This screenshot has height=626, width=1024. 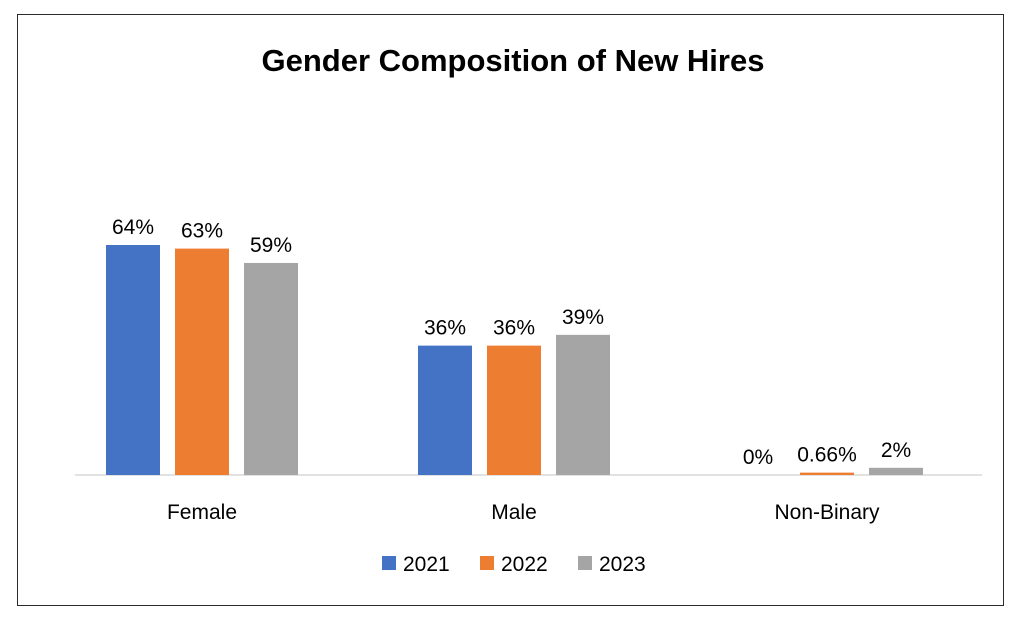 What do you see at coordinates (758, 457) in the screenshot?
I see `data-label-non-binary-2021: 0%` at bounding box center [758, 457].